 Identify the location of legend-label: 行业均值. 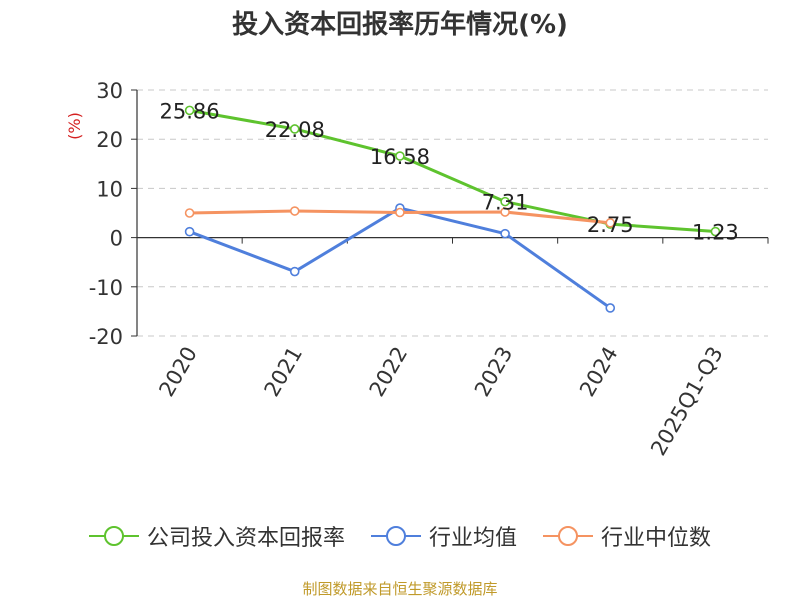
(472, 538).